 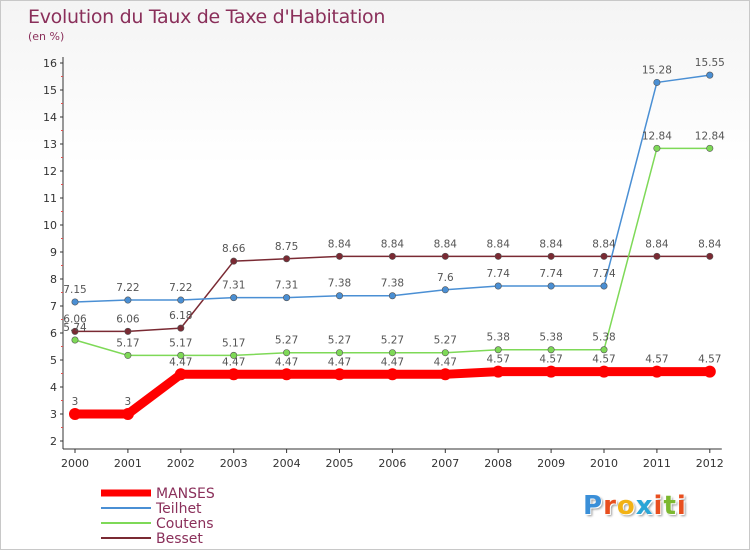 I want to click on data-label: 3, so click(x=128, y=402).